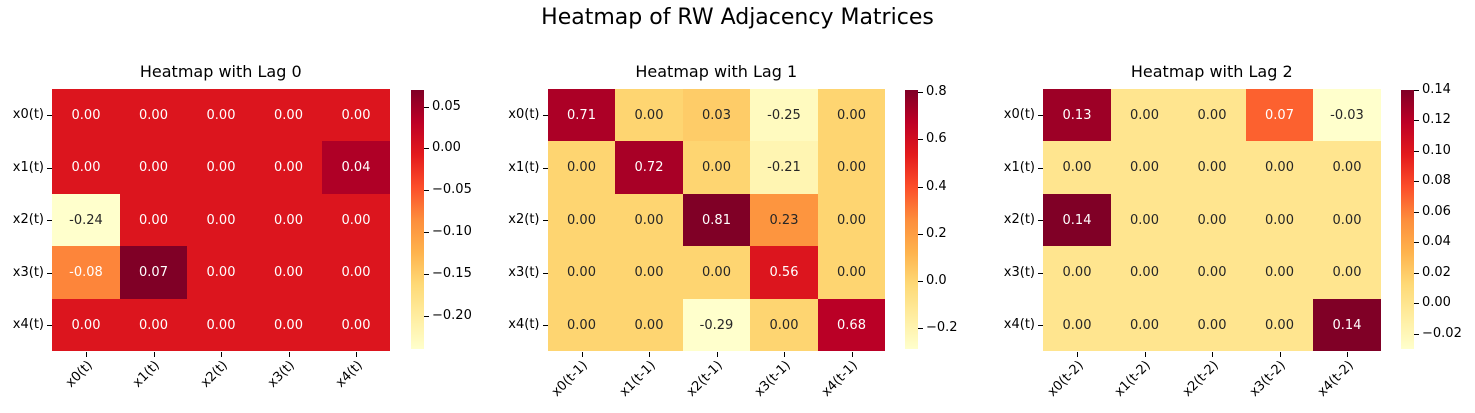 The width and height of the screenshot is (1475, 413). What do you see at coordinates (147, 374) in the screenshot?
I see `x-tick-label: x1(t)` at bounding box center [147, 374].